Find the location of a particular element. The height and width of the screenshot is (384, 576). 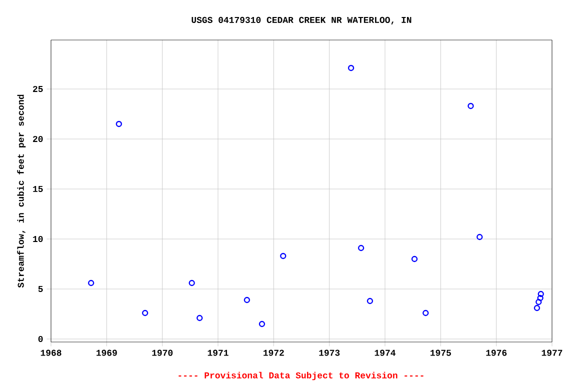

x-tick-label: 1969 is located at coordinates (106, 353).